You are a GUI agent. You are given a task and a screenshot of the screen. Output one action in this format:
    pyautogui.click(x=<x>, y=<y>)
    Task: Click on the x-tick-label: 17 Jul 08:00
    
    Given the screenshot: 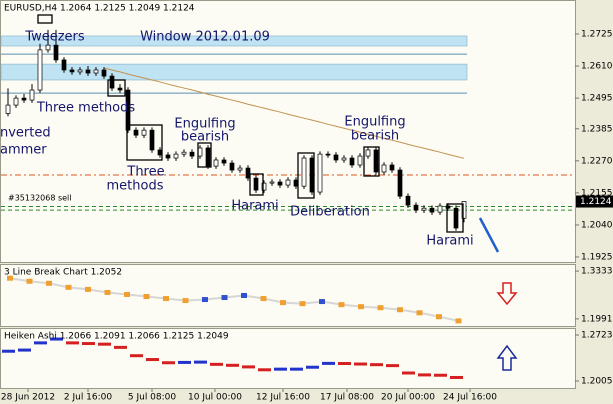 What is the action you would take?
    pyautogui.click(x=347, y=398)
    